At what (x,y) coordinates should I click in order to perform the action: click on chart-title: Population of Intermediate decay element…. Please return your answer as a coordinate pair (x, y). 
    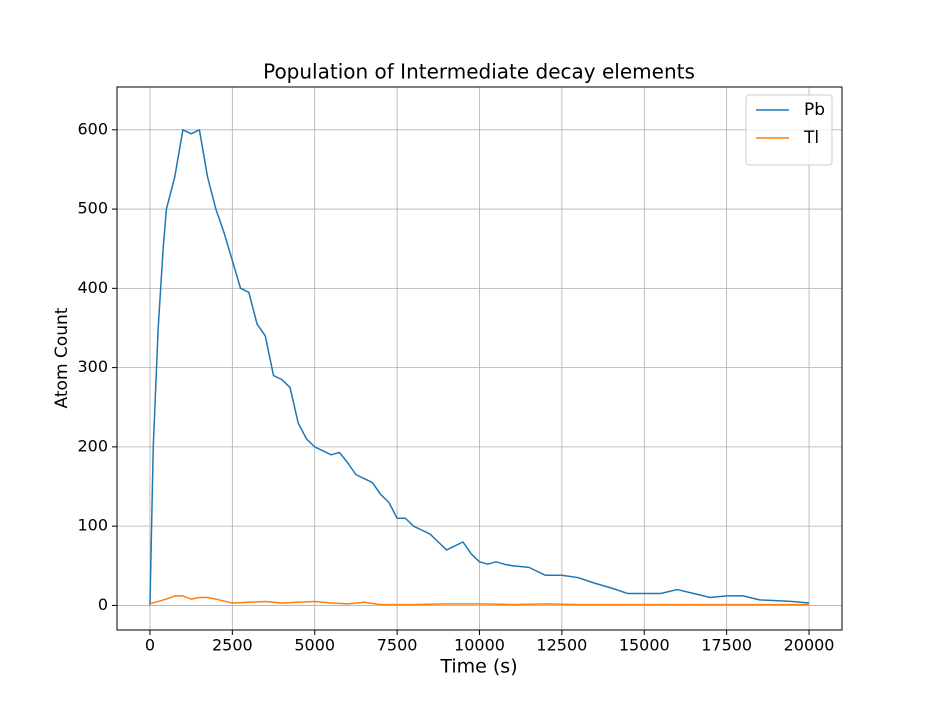
    Looking at the image, I should click on (479, 72).